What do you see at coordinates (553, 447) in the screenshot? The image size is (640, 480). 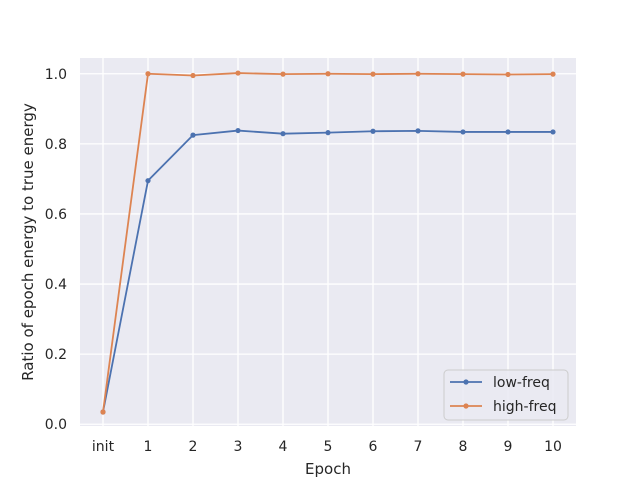 I see `x-tick-label: 10` at bounding box center [553, 447].